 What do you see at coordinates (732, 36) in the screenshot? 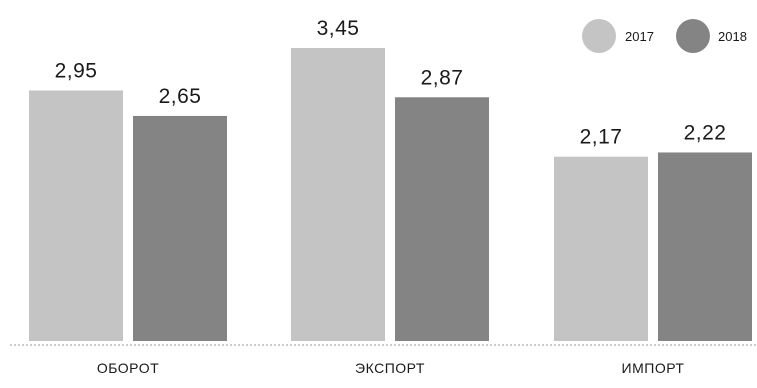
I see `legend-label-2: 2018` at bounding box center [732, 36].